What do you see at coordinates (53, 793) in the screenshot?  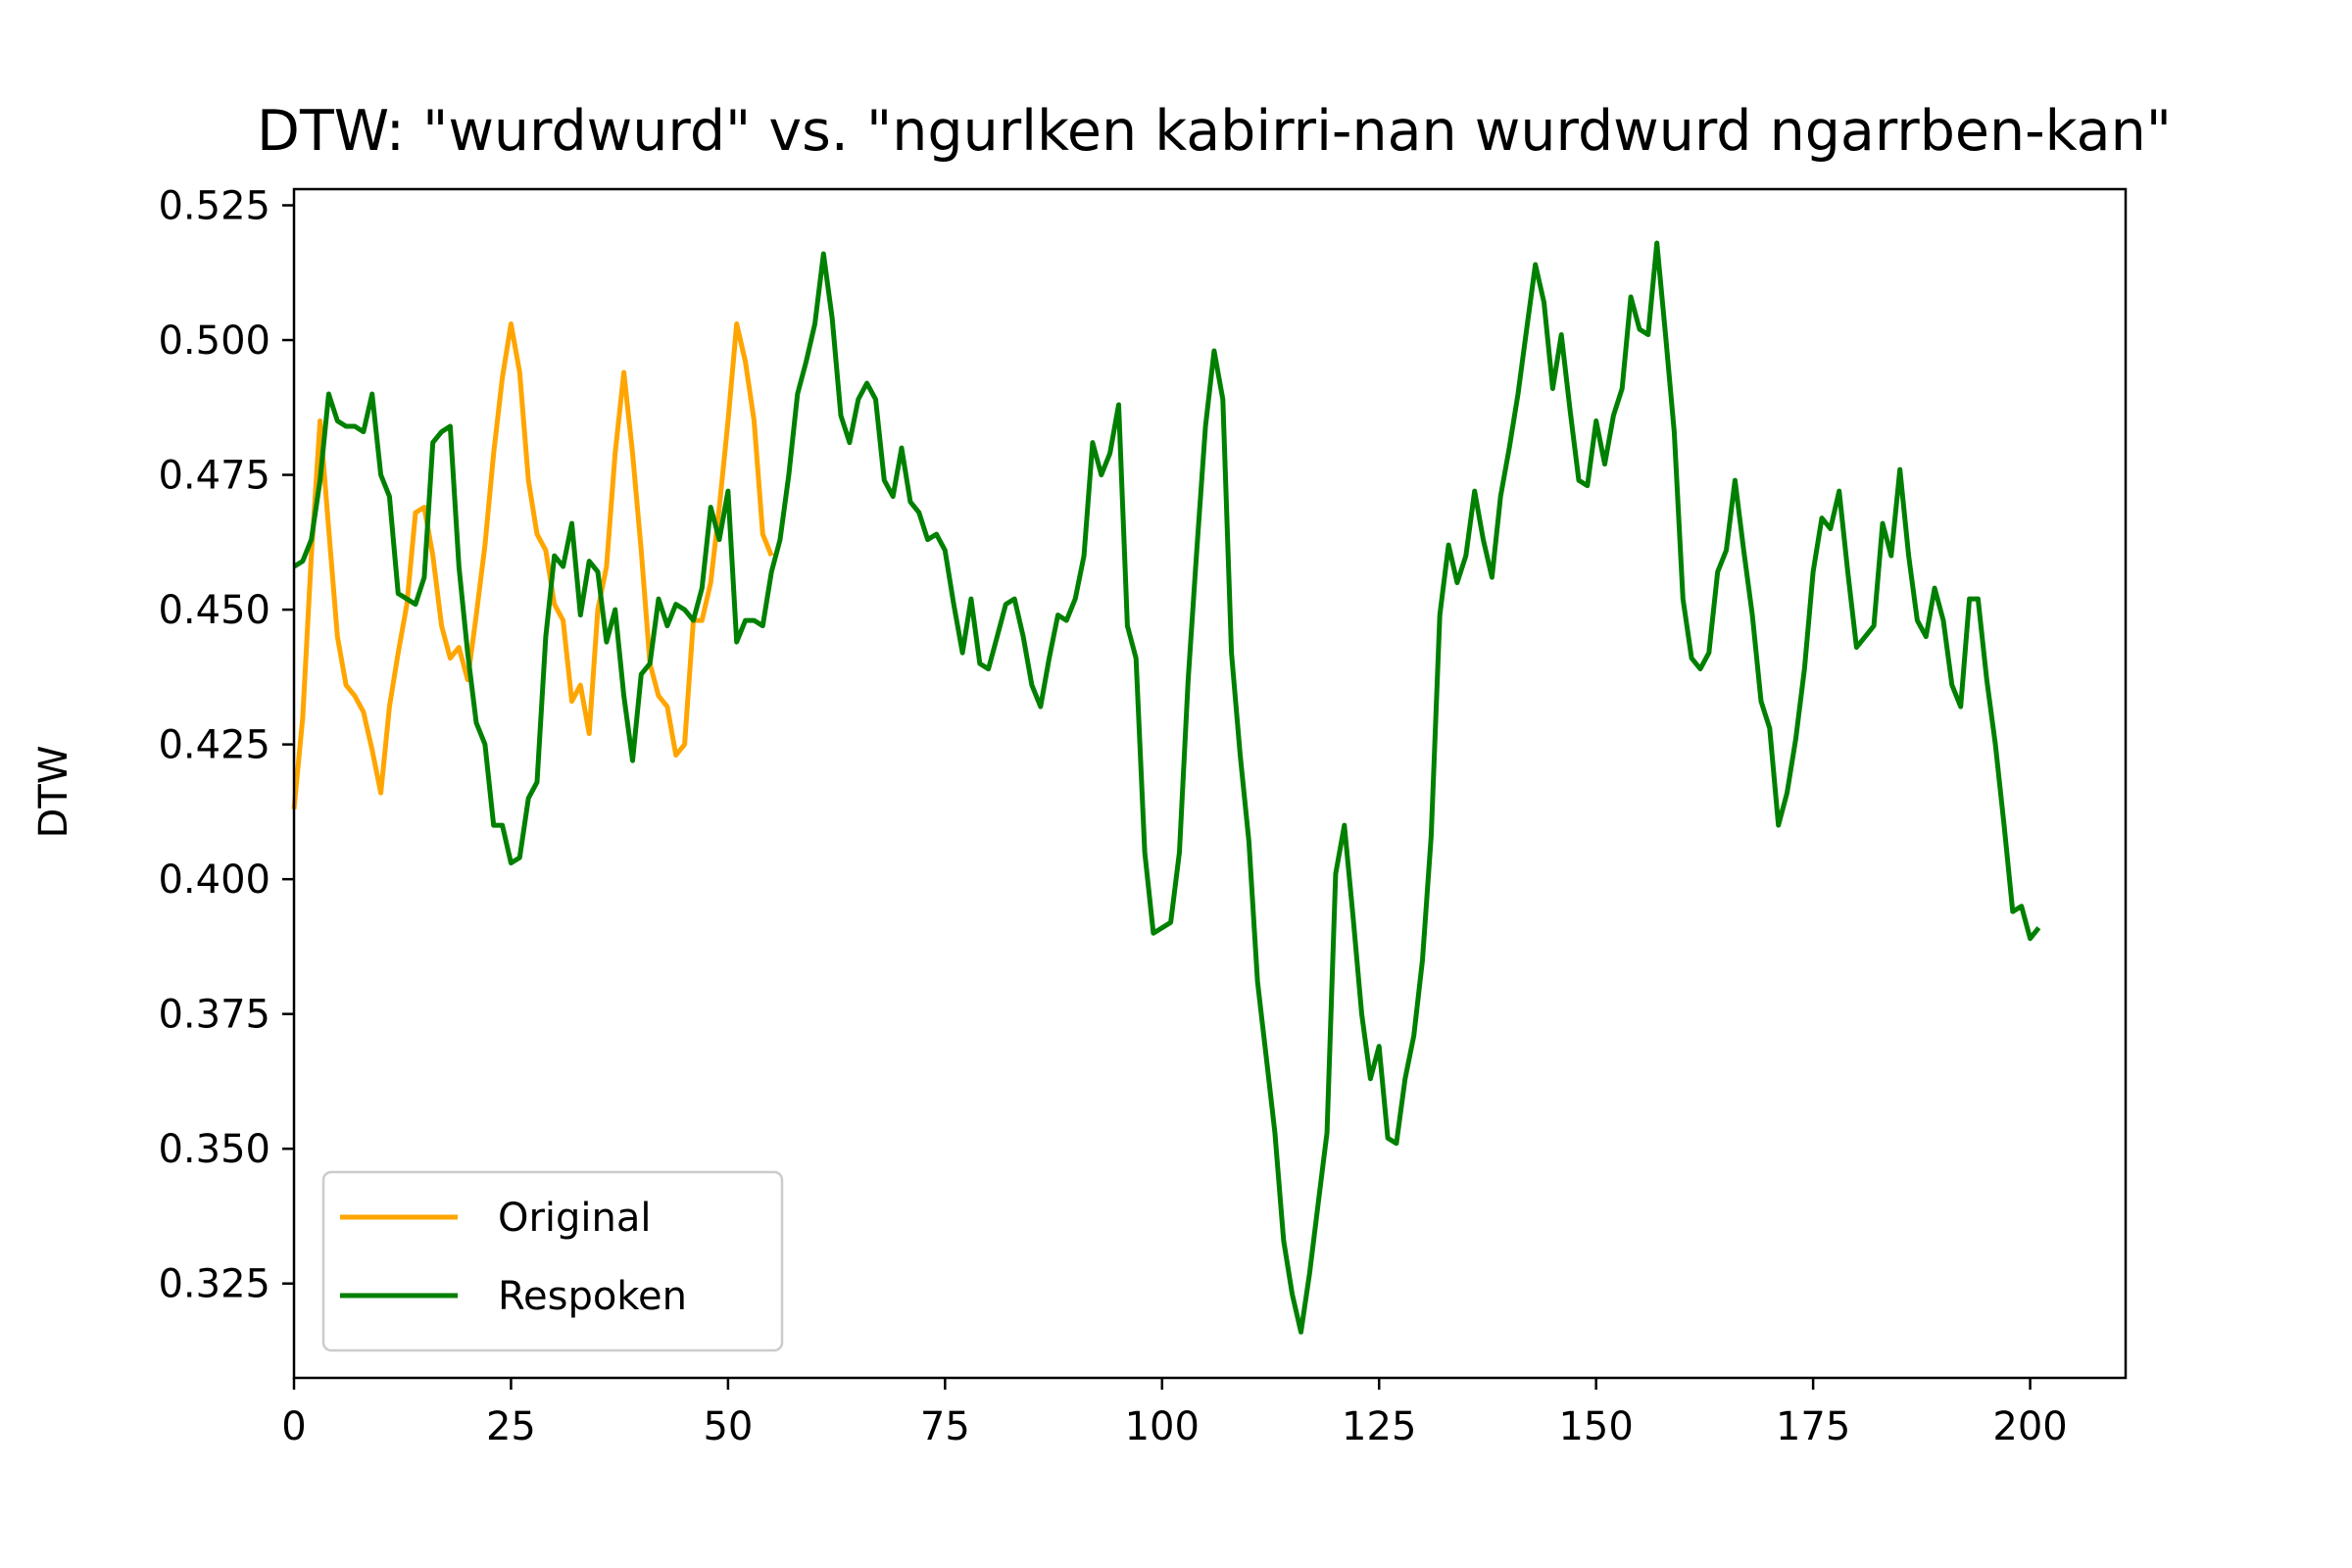 I see `y-axis-label: DTW` at bounding box center [53, 793].